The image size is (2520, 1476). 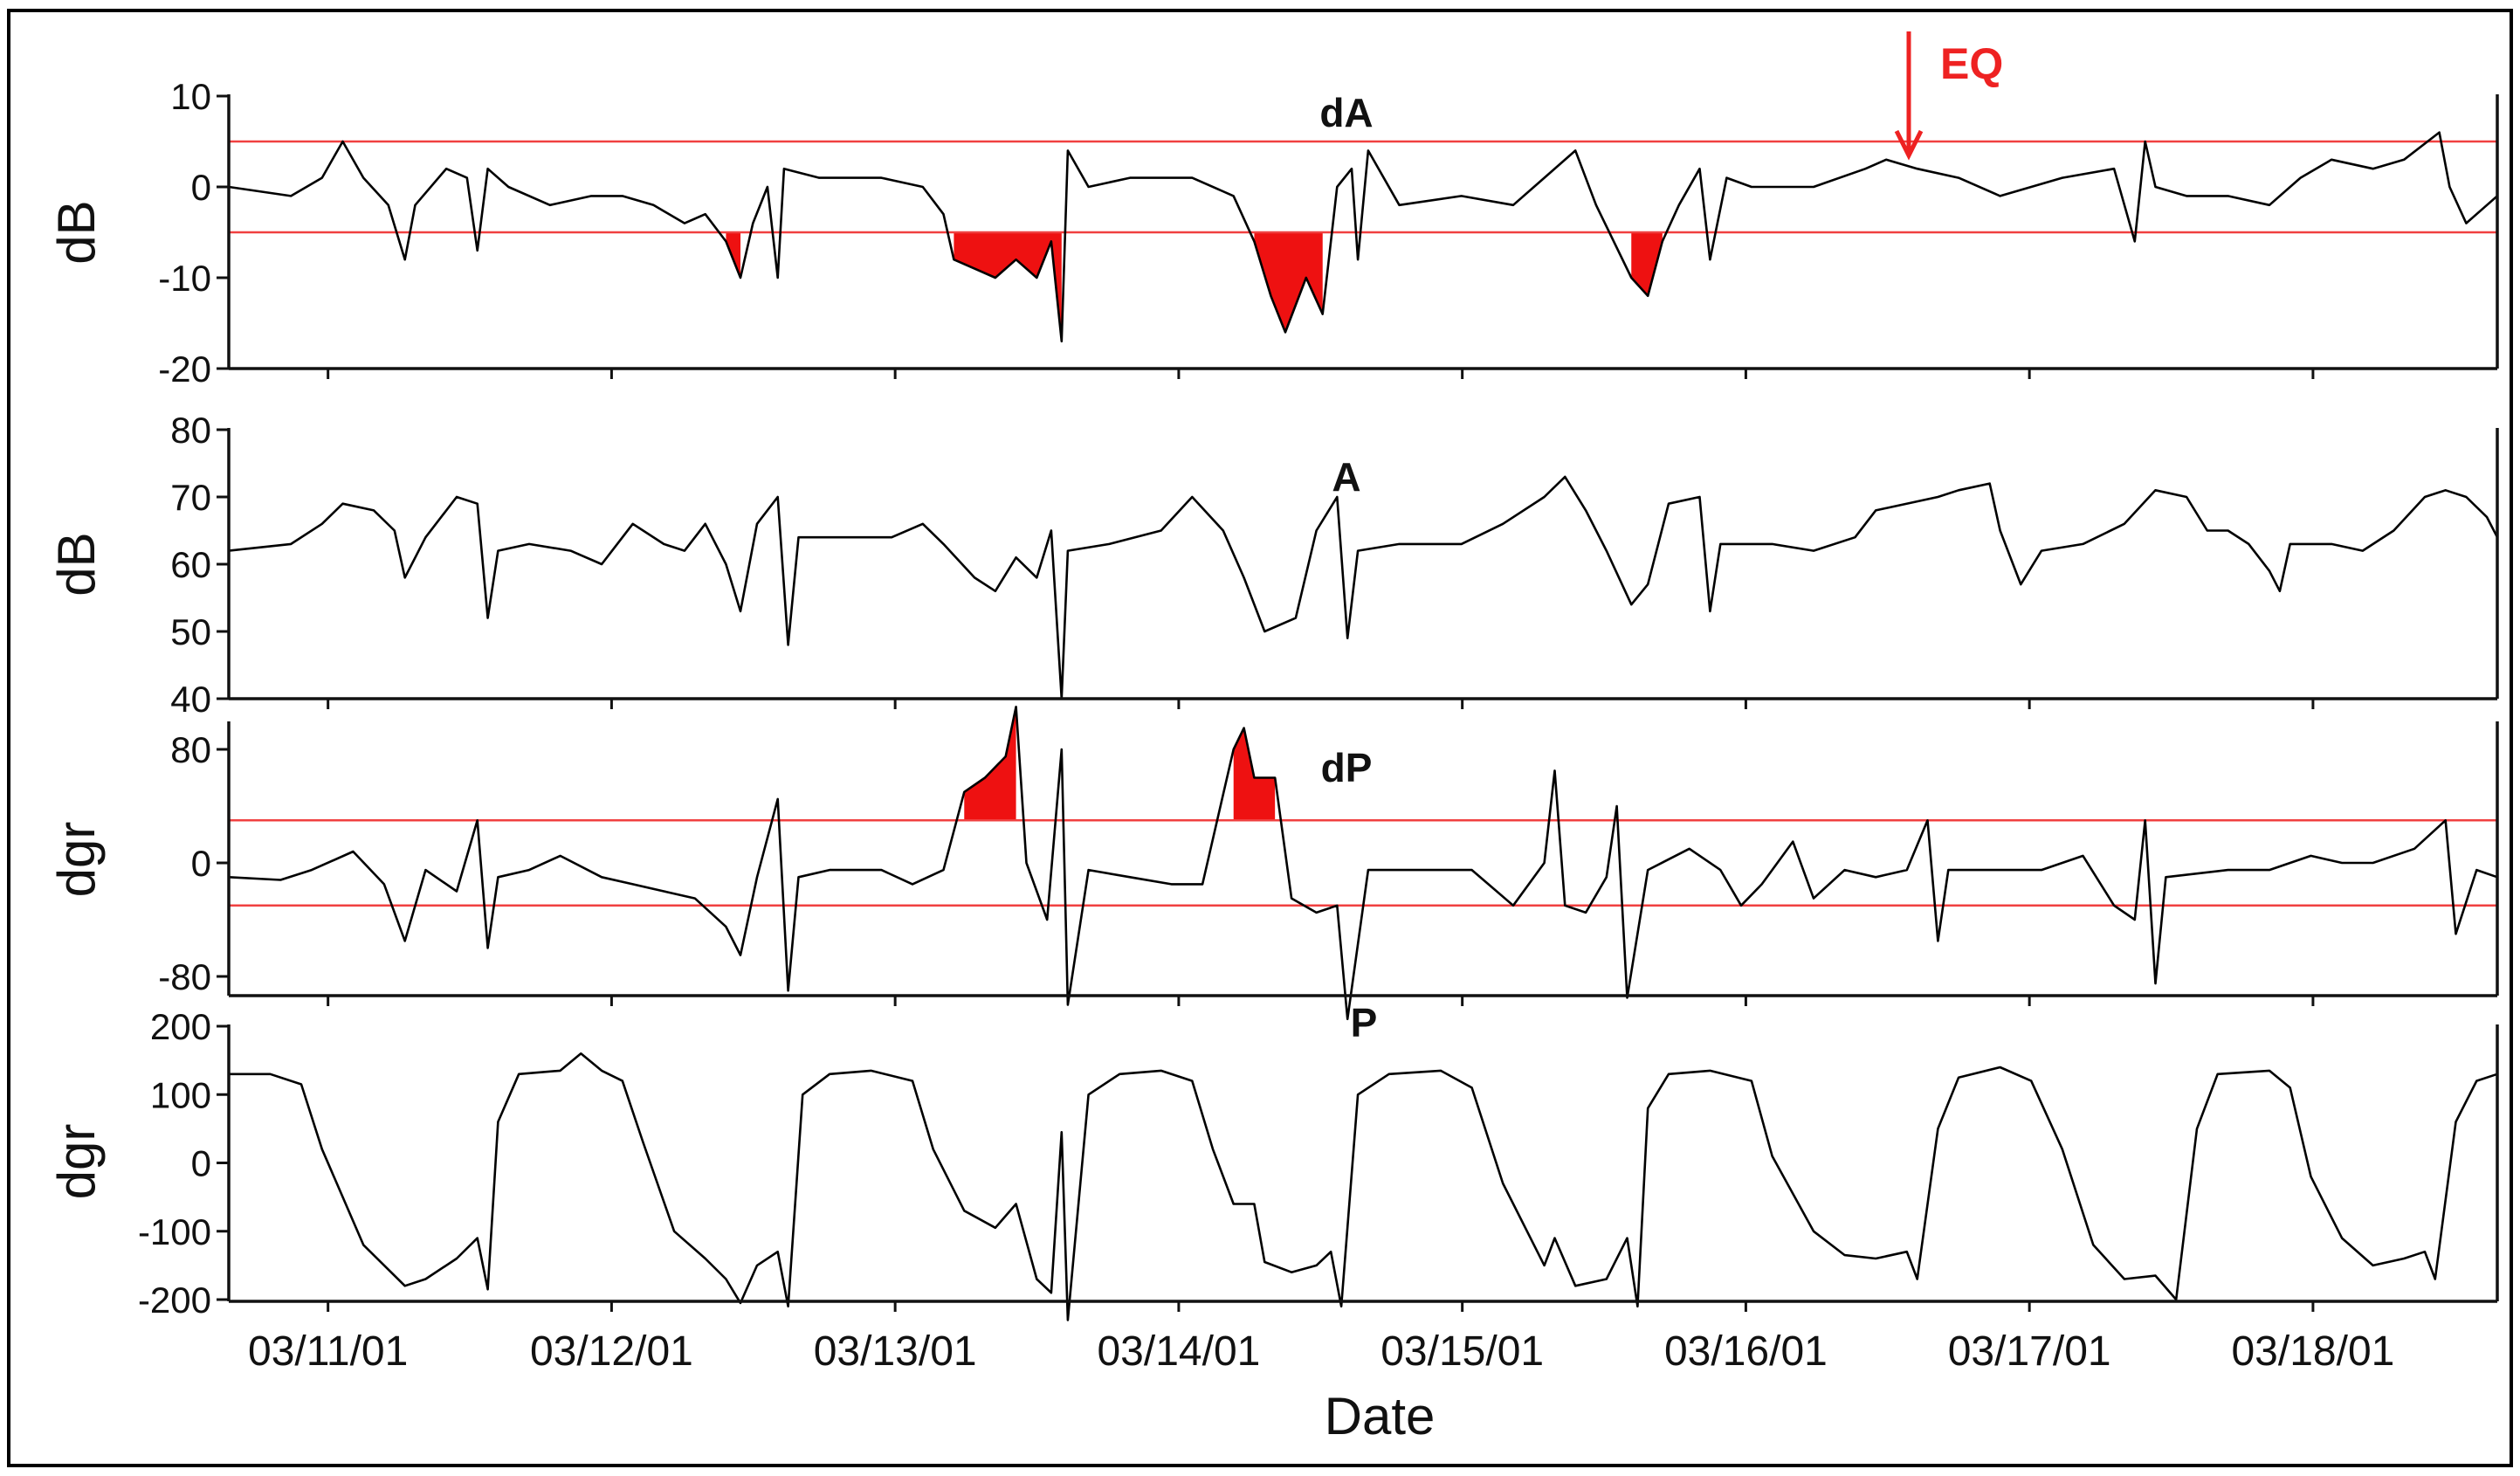 What do you see at coordinates (190, 96) in the screenshot?
I see `dA-y-tick-label: 10` at bounding box center [190, 96].